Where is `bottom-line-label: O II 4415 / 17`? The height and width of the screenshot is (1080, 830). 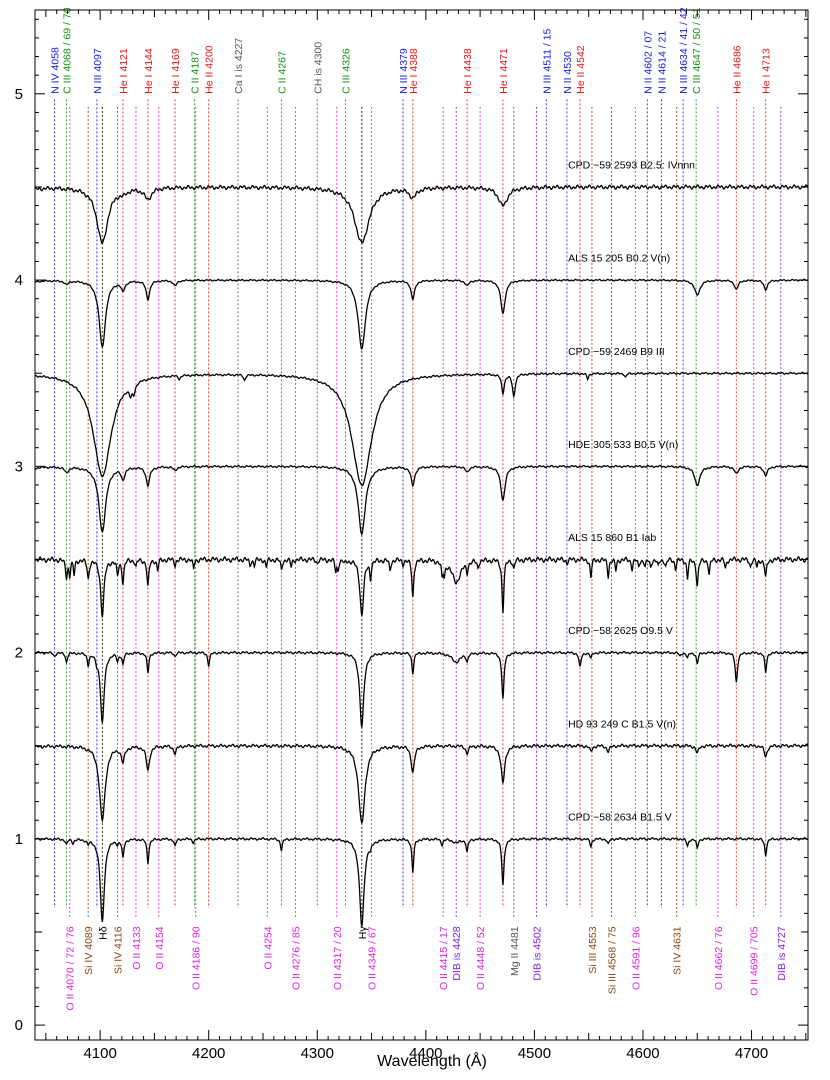 bottom-line-label: O II 4415 / 17 is located at coordinates (444, 958).